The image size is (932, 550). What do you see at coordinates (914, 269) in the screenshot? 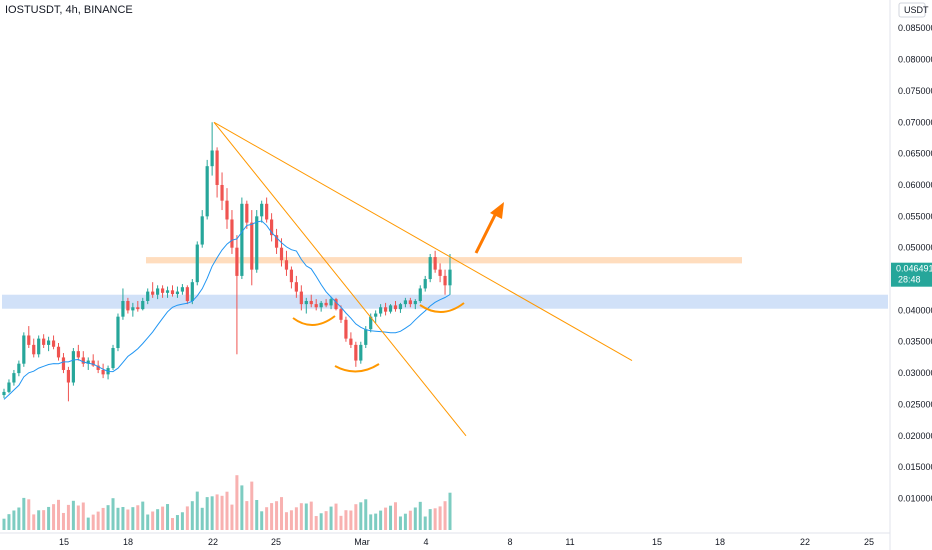
I see `current-price-label: 0.046491` at bounding box center [914, 269].